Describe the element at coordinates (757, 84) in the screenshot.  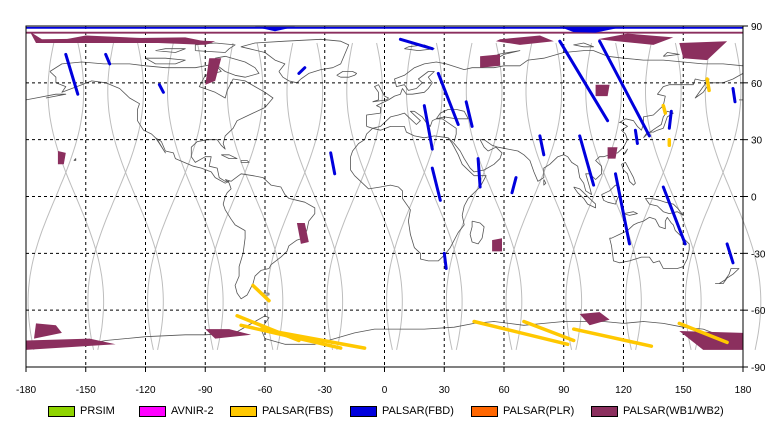
I see `y-tick-label: 60` at that location.